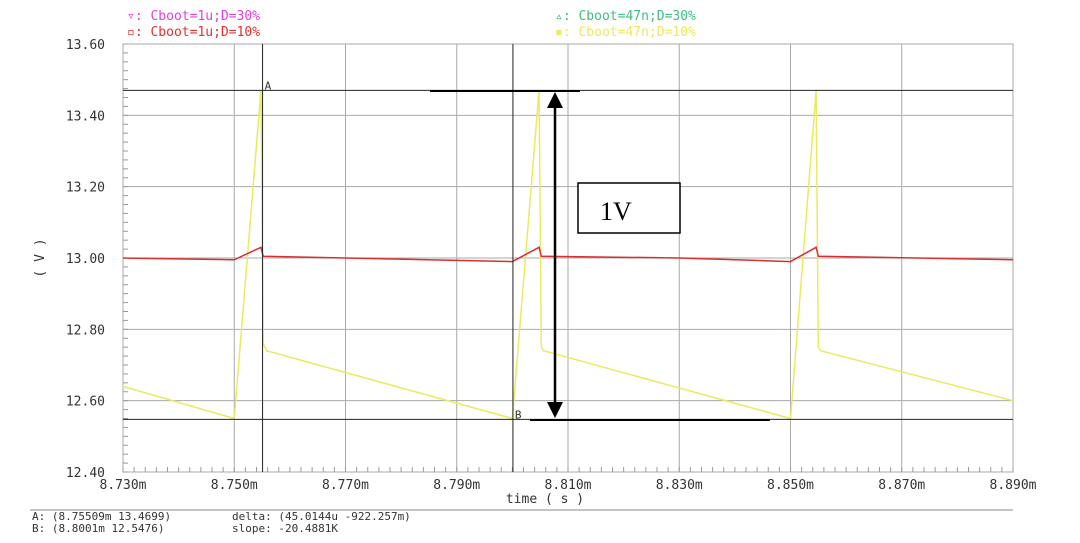  What do you see at coordinates (85, 259) in the screenshot?
I see `y-tick-label: 13.00` at bounding box center [85, 259].